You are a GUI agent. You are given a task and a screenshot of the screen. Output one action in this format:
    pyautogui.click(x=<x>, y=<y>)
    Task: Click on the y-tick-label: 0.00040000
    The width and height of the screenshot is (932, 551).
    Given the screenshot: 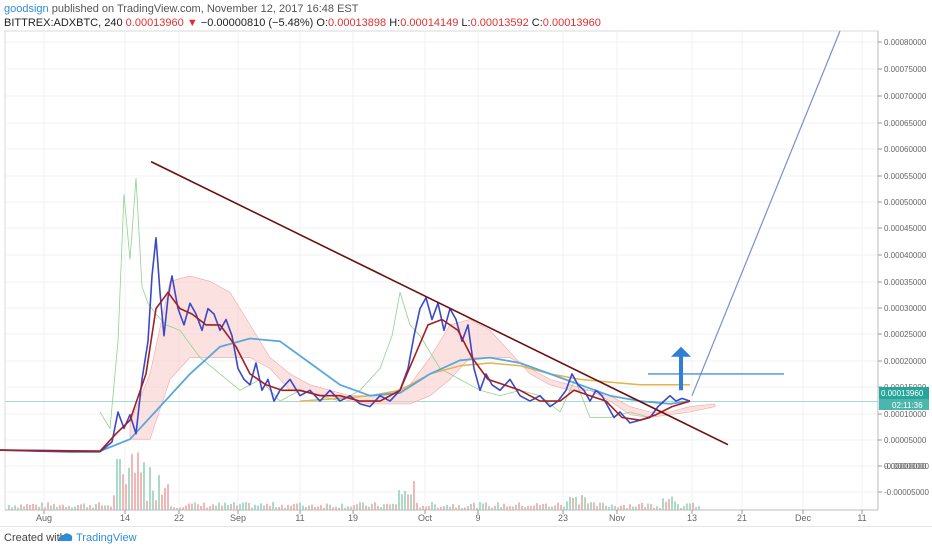 What is the action you would take?
    pyautogui.click(x=905, y=255)
    